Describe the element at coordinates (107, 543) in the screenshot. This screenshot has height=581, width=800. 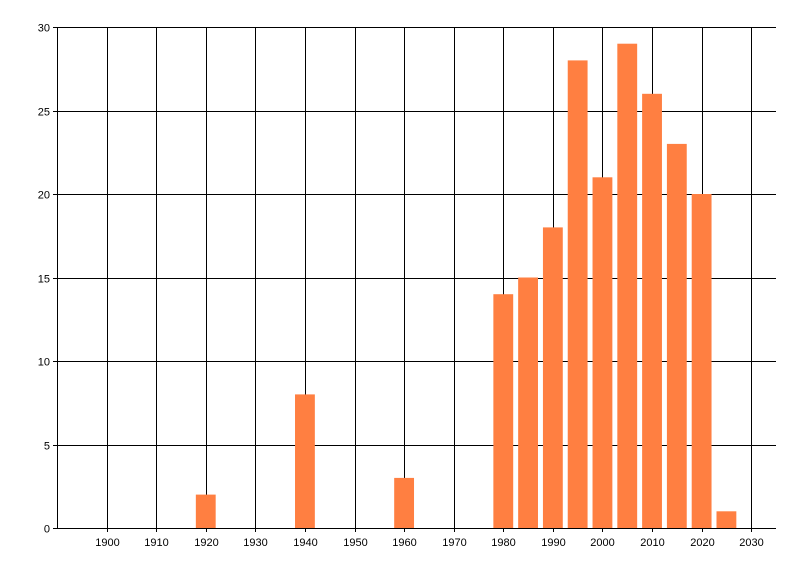
I see `x-tick-label: 1900` at that location.